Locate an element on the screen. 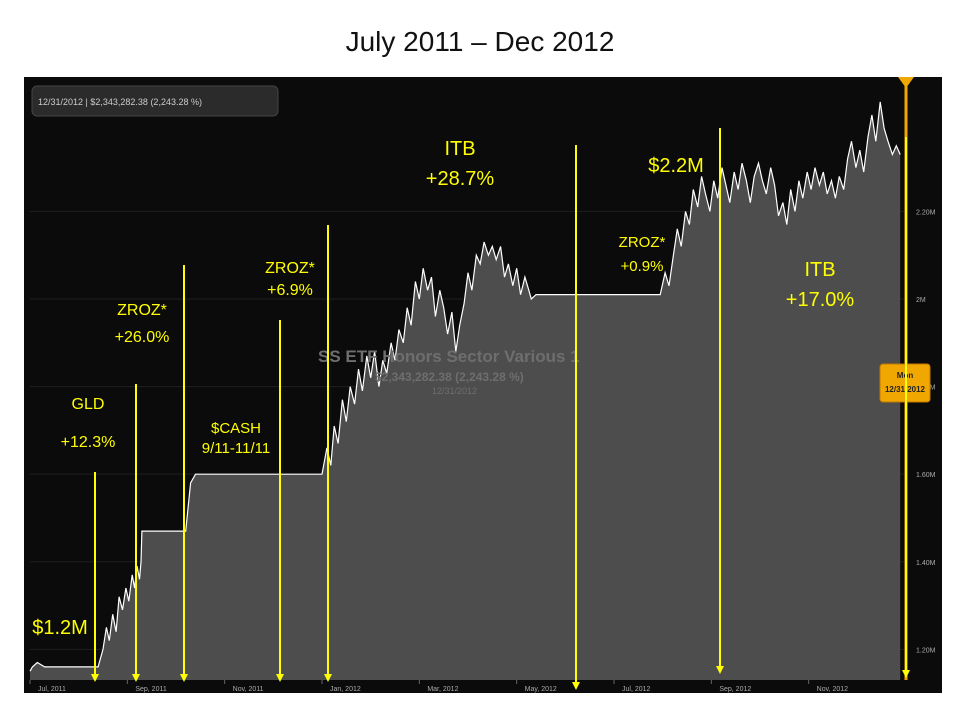 This screenshot has width=960, height=720. watermark-name: SS ETF Honors Sector Various 1 is located at coordinates (449, 356).